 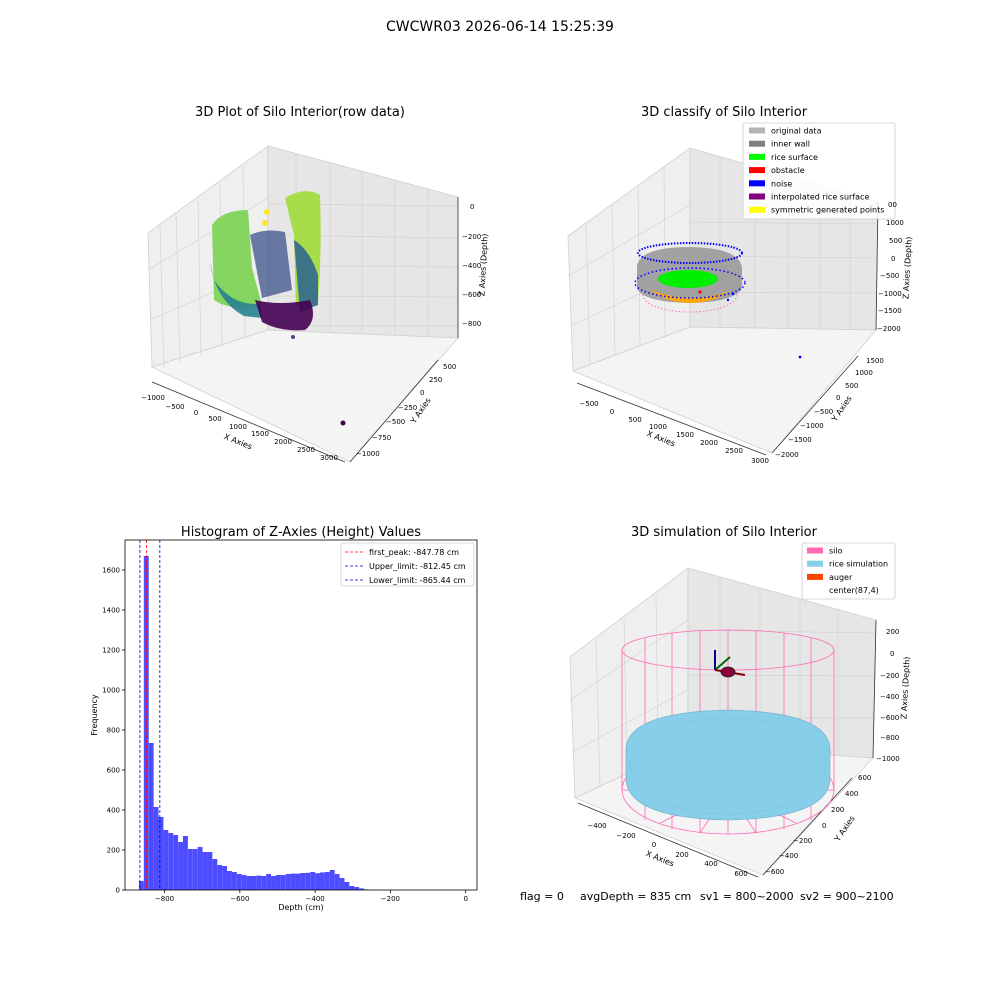 What do you see at coordinates (300, 112) in the screenshot?
I see `raw-title: 3D Plot of Silo Interior(row data)` at bounding box center [300, 112].